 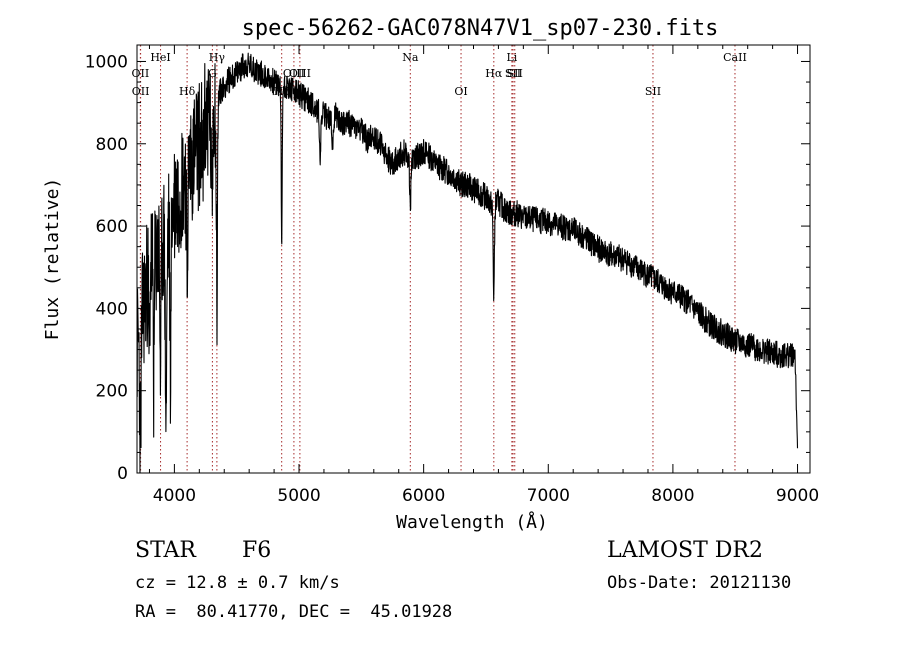 What do you see at coordinates (735, 57) in the screenshot?
I see `spectral-line-label: CaII` at bounding box center [735, 57].